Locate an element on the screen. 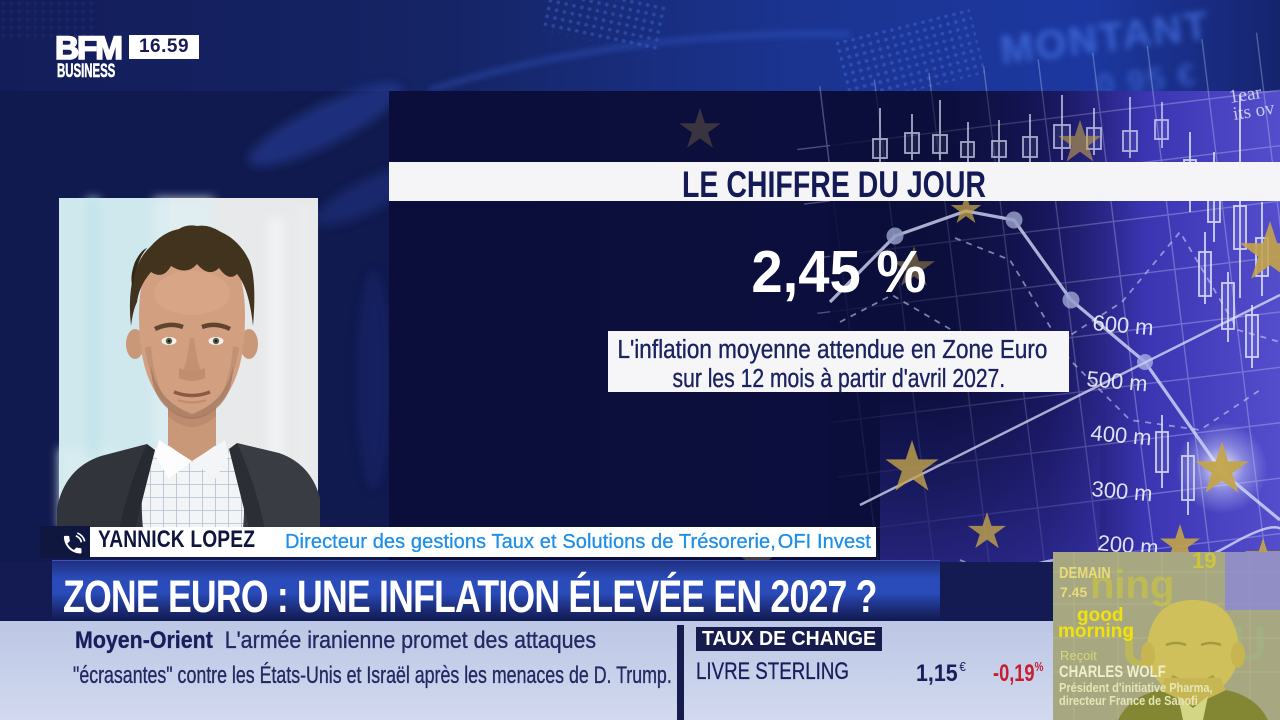  svg-text: 300 m is located at coordinates (1122, 491).